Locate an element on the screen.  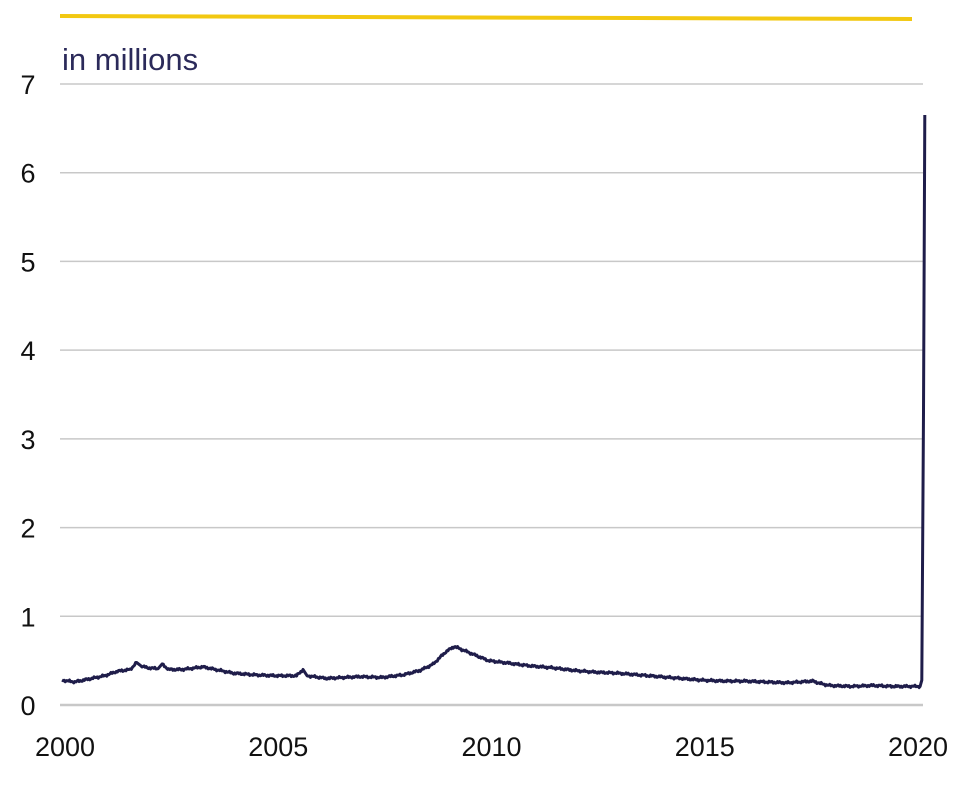
unit-label: in millions is located at coordinates (130, 59).